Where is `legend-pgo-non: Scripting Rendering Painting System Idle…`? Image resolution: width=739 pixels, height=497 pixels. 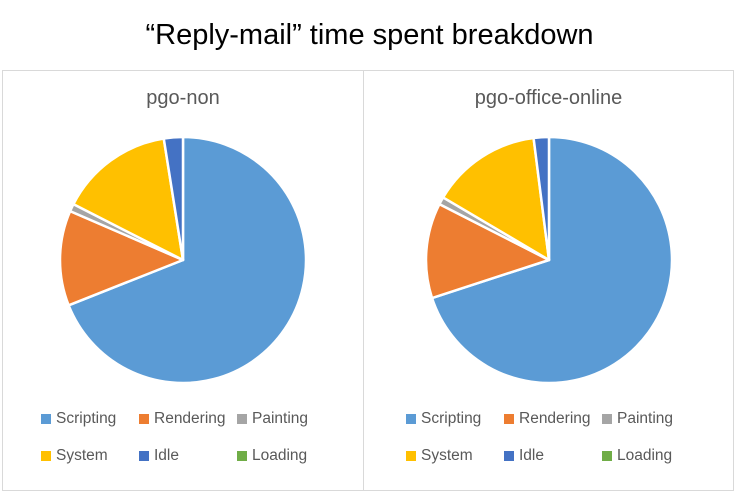 legend-pgo-non: Scripting Rendering Painting System Idle… is located at coordinates (188, 437).